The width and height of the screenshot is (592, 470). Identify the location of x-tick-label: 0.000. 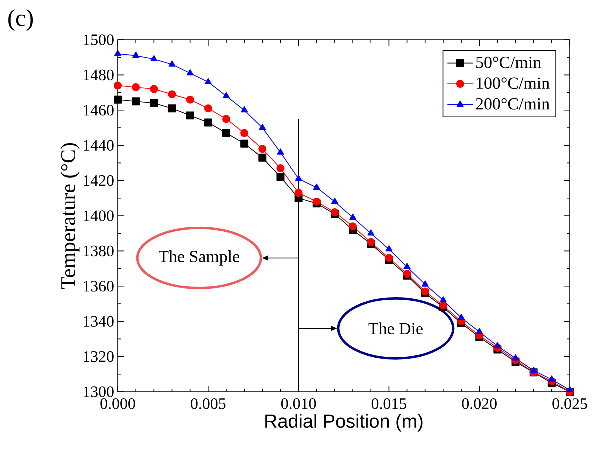
(118, 404).